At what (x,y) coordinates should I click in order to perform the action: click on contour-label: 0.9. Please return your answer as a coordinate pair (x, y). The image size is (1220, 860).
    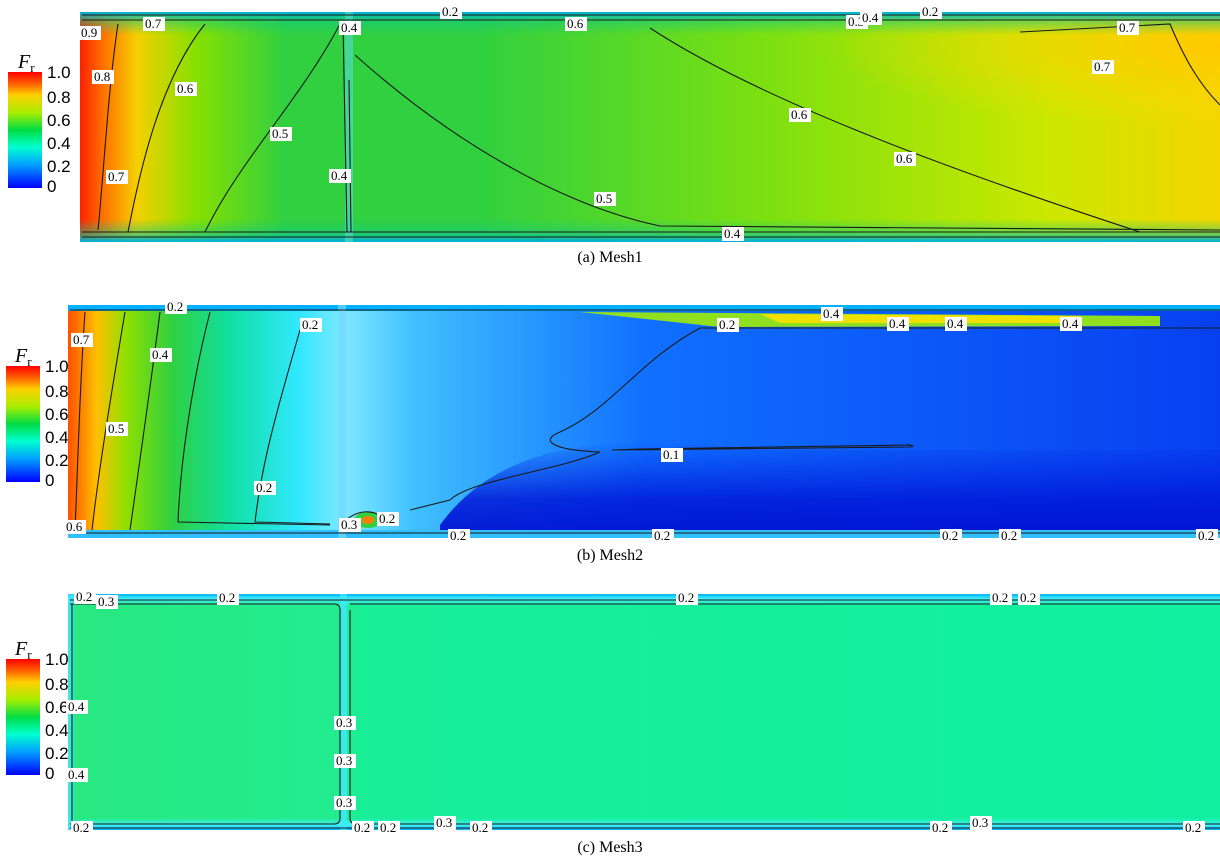
    Looking at the image, I should click on (89, 32).